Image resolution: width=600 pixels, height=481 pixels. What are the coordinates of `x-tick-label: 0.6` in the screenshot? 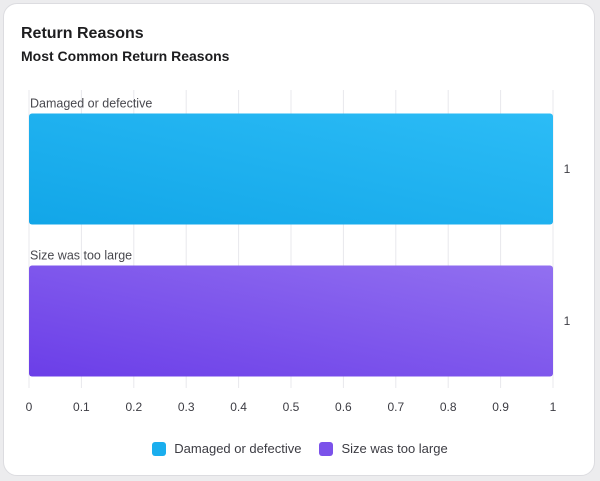 It's located at (343, 407).